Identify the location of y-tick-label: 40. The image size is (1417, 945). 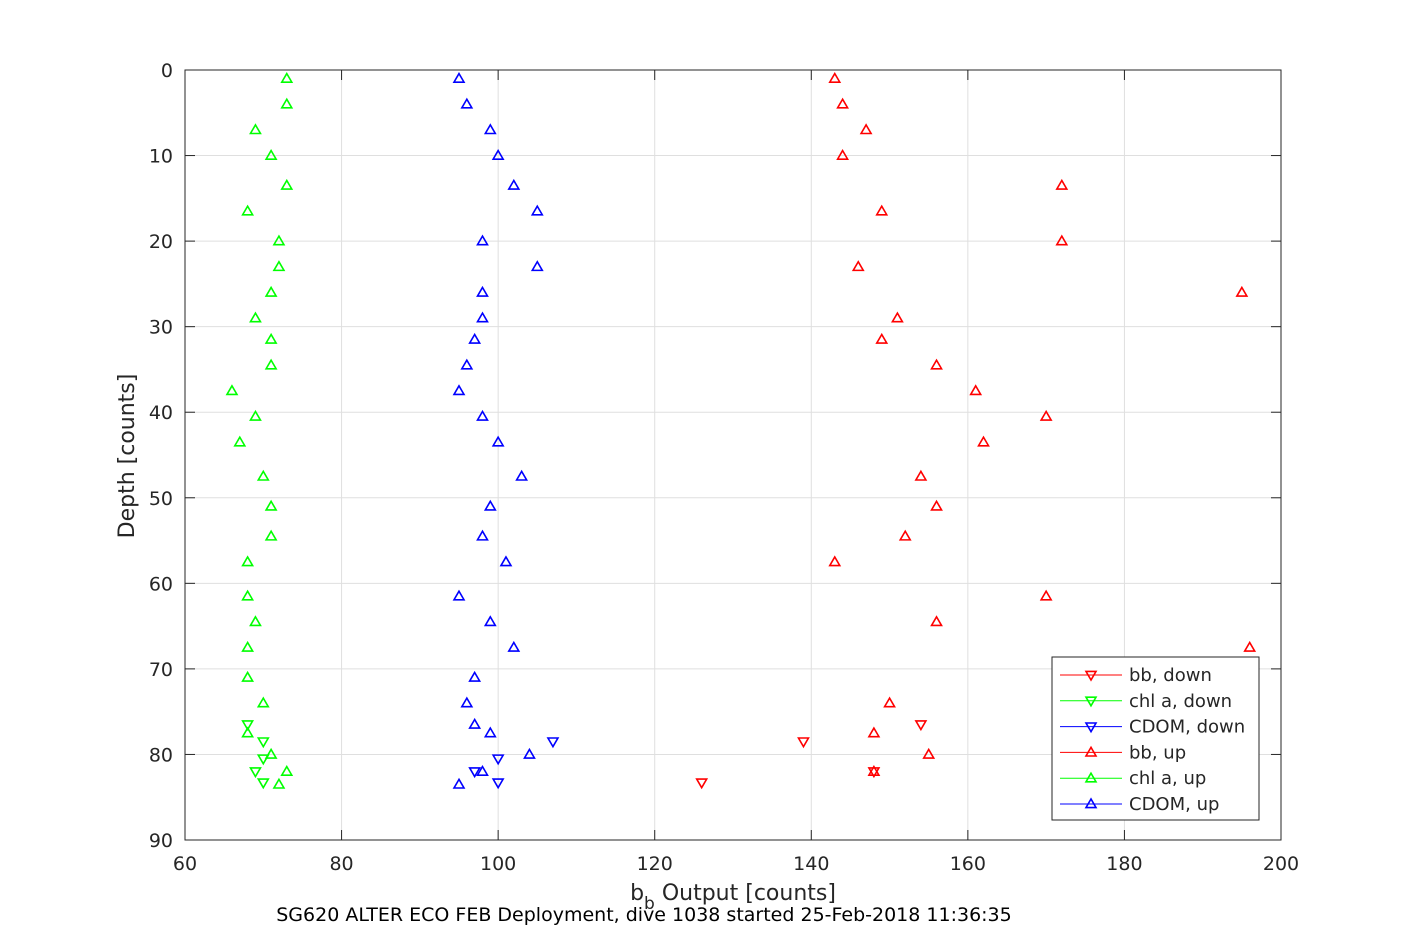
(161, 413).